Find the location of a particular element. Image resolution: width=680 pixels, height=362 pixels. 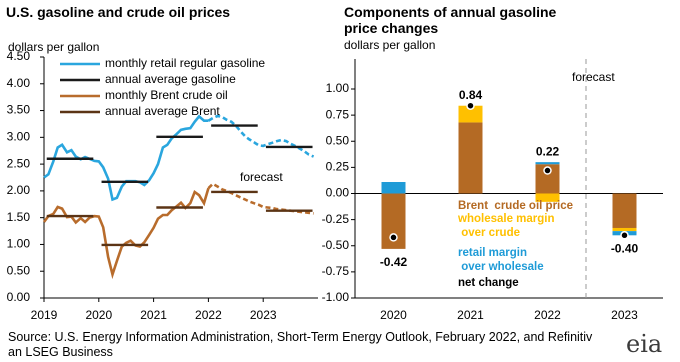

y-tick-label: -0.50 is located at coordinates (336, 245).